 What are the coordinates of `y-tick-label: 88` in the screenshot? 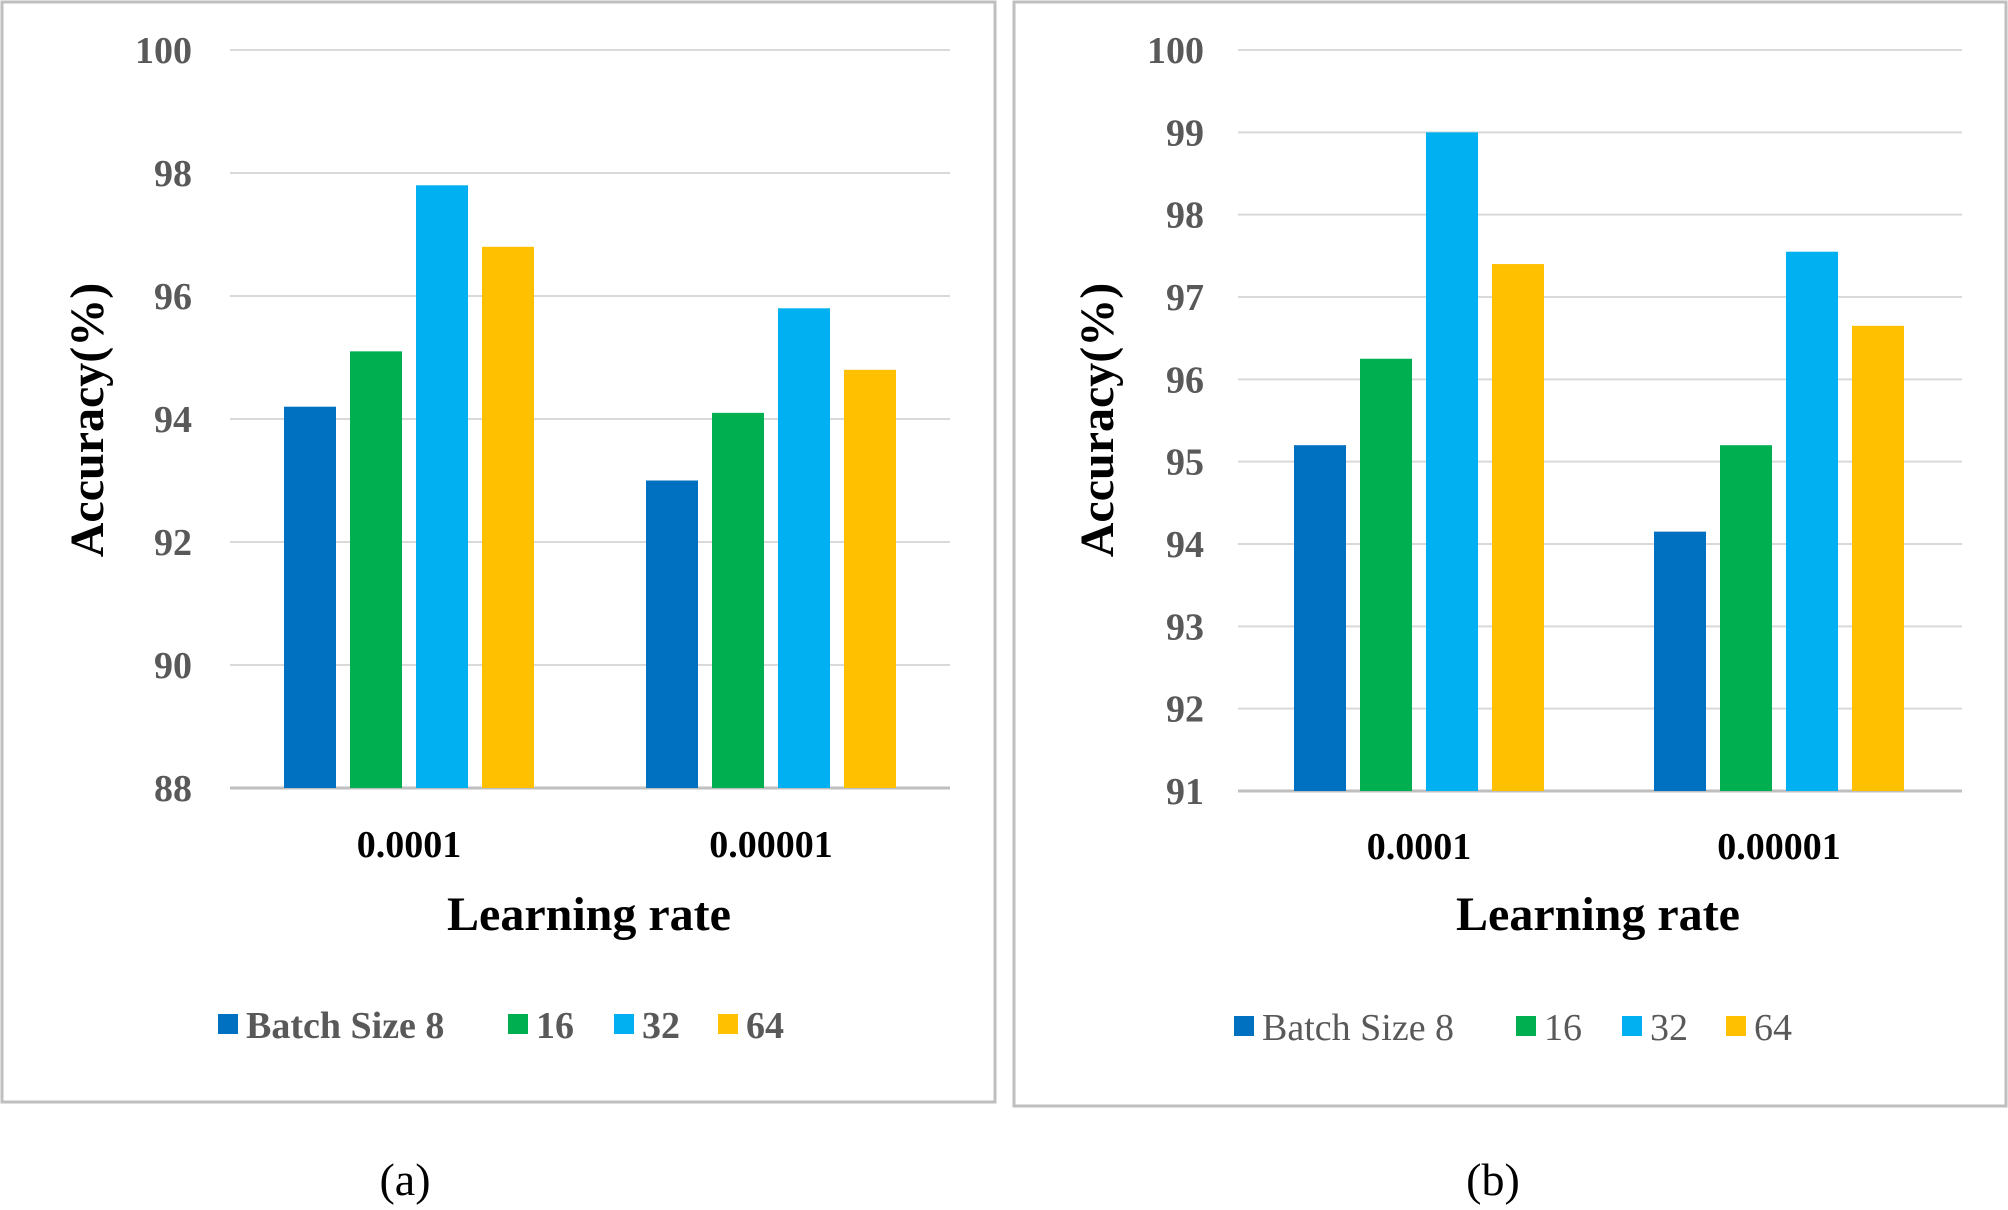 It's located at (173, 789).